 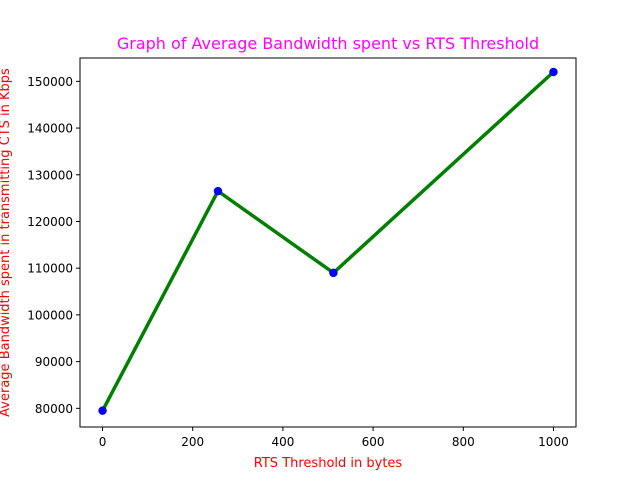 I want to click on x-tick-label: 1000, so click(x=553, y=442).